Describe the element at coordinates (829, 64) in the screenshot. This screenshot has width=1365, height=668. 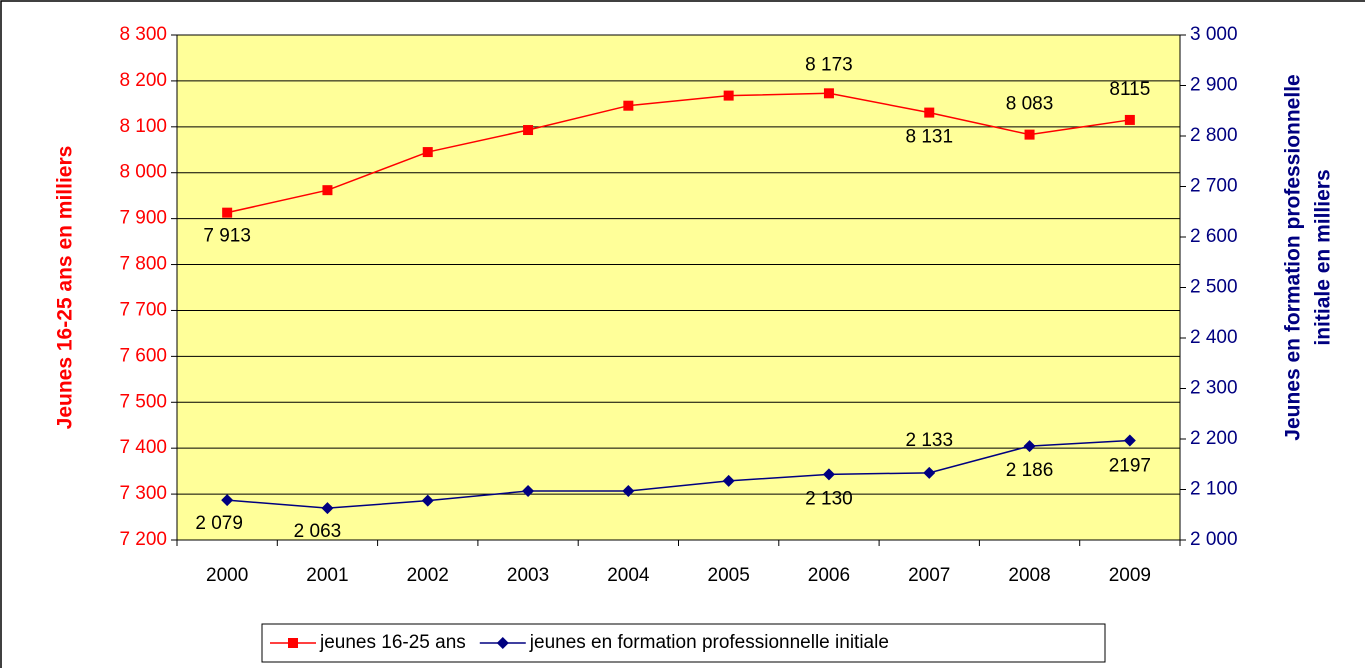
I see `data-label: 8 173` at that location.